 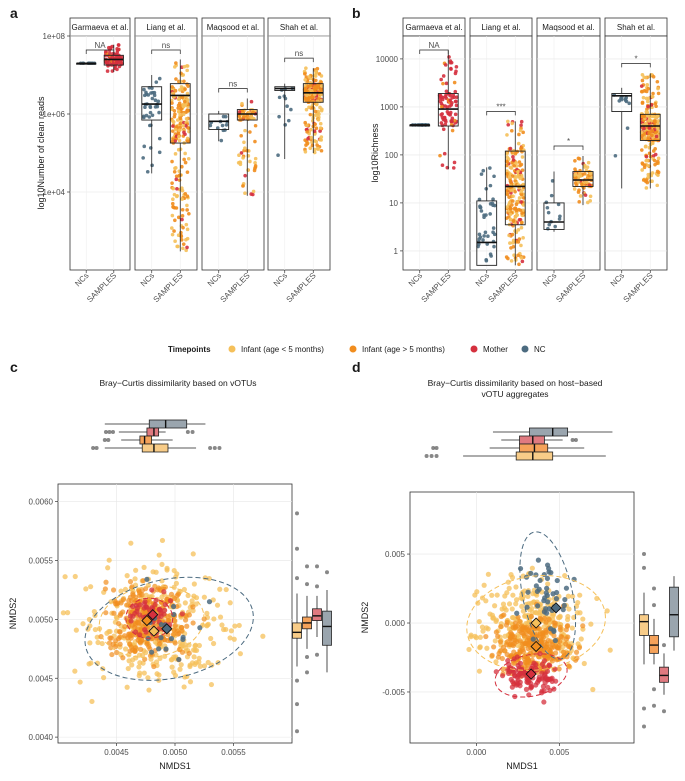 What do you see at coordinates (636, 153) in the screenshot?
I see `facet-panel` at bounding box center [636, 153].